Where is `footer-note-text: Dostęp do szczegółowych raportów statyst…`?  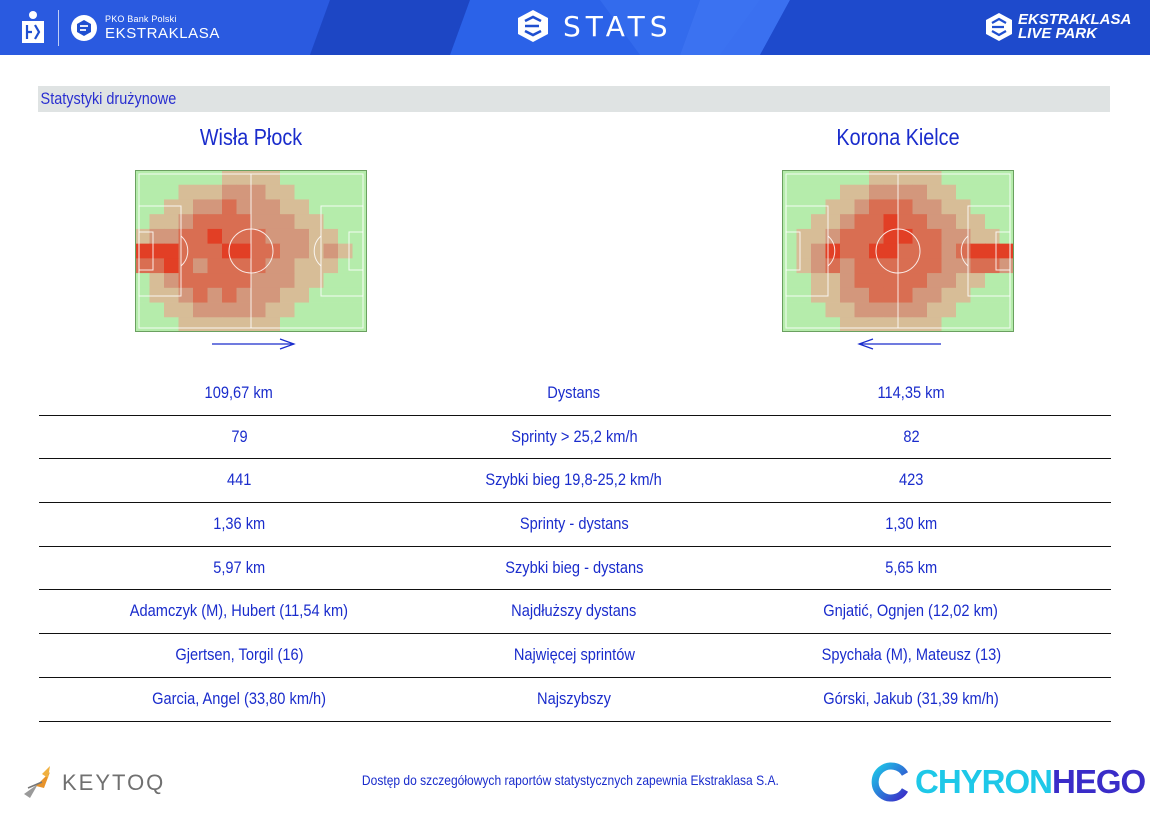 footer-note-text: Dostęp do szczegółowych raportów statyst… is located at coordinates (570, 780).